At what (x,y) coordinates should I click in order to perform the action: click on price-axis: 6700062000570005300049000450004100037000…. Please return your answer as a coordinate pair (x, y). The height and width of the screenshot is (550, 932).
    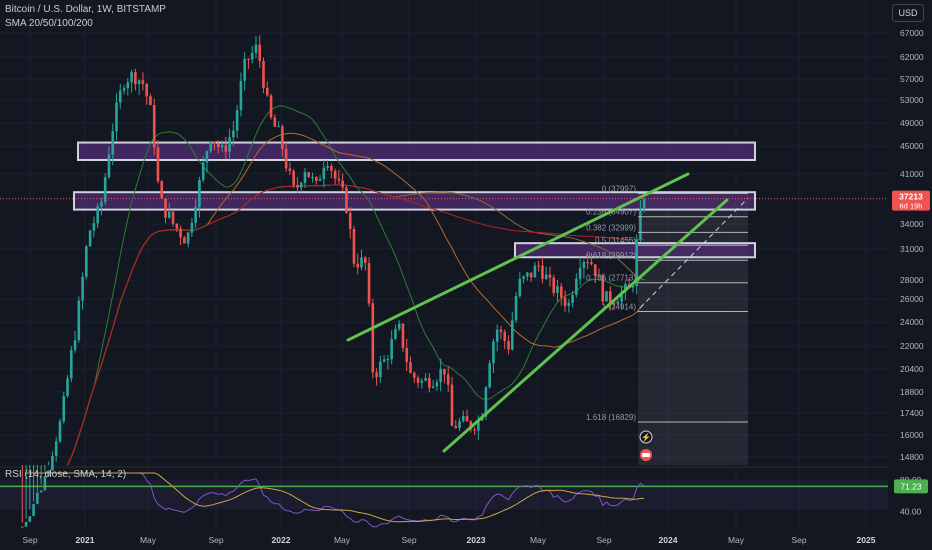
    Looking at the image, I should click on (911, 272).